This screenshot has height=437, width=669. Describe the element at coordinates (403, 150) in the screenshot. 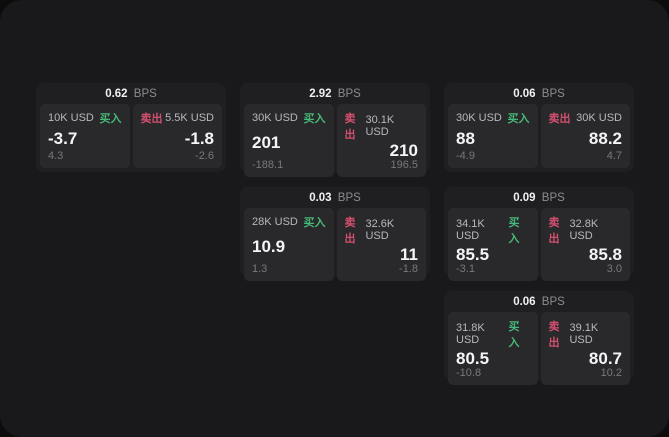

I see `sell-price: 210` at that location.